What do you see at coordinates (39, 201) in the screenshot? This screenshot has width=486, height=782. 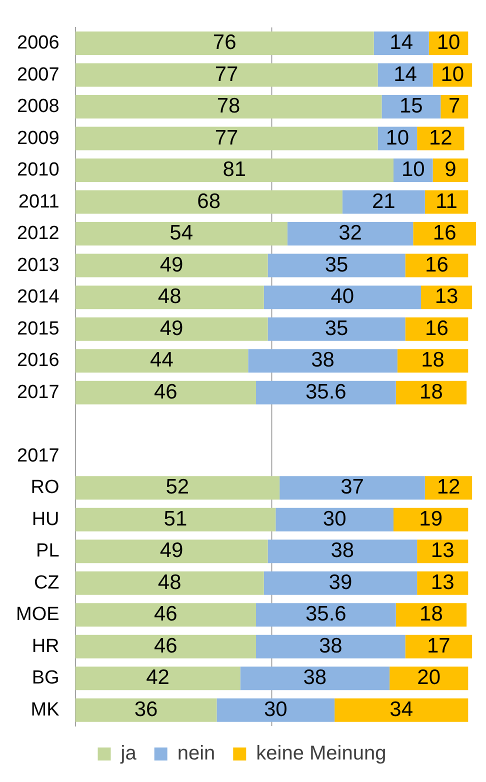 I see `y-tick-label: 2011` at bounding box center [39, 201].